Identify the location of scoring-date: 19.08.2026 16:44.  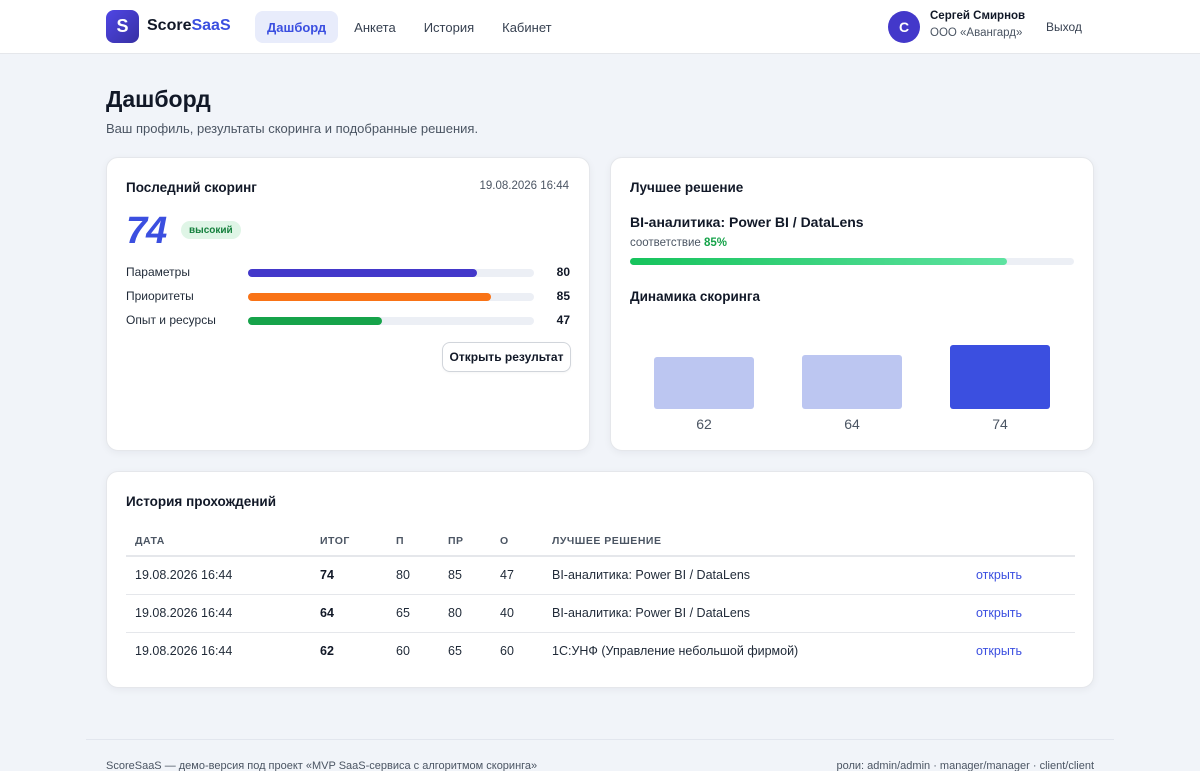
(524, 186).